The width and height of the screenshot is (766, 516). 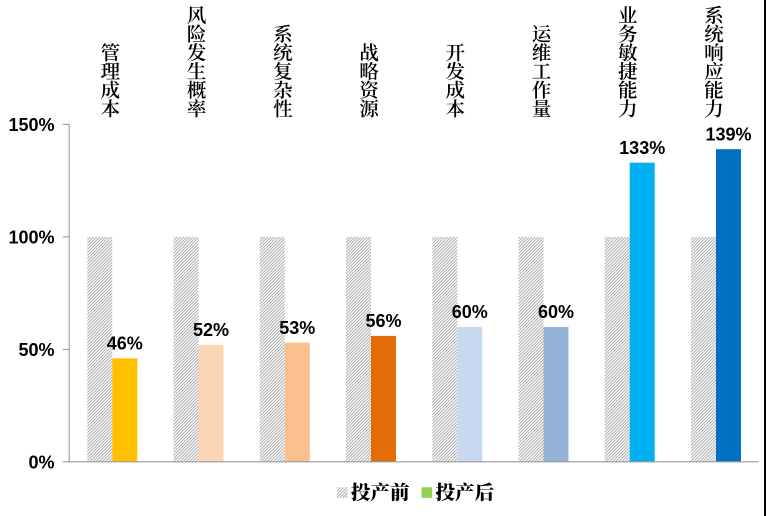 What do you see at coordinates (125, 344) in the screenshot?
I see `svg-text: 46%` at bounding box center [125, 344].